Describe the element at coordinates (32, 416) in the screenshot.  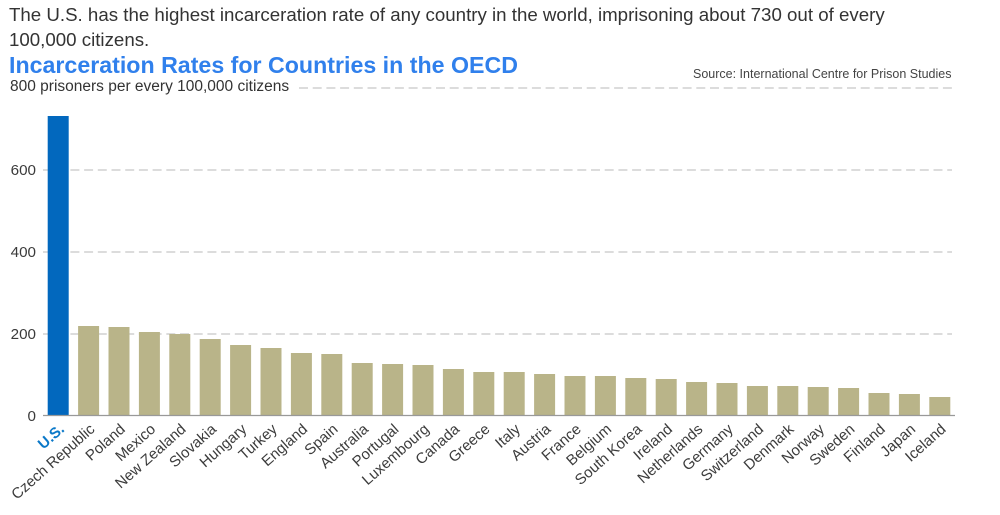
I see `svg-text: 0` at that location.